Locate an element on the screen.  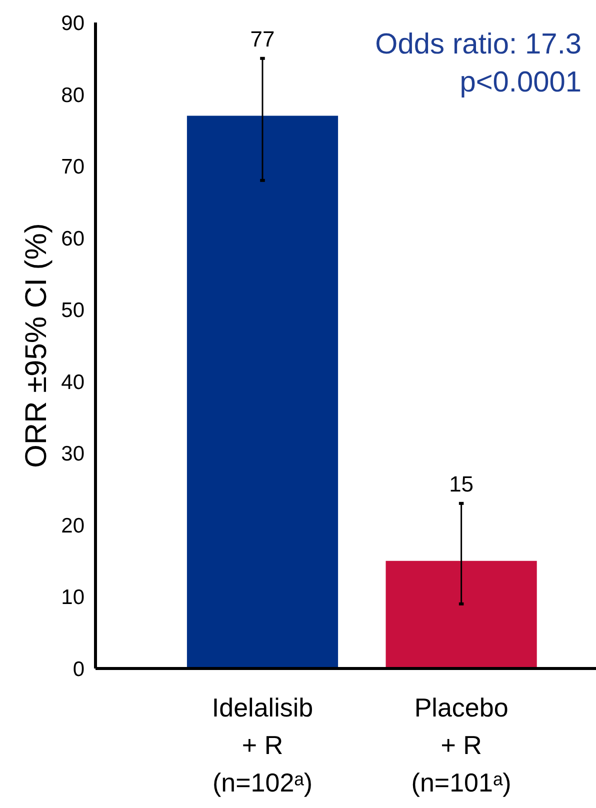
y-tick-label: 50 is located at coordinates (72, 310).